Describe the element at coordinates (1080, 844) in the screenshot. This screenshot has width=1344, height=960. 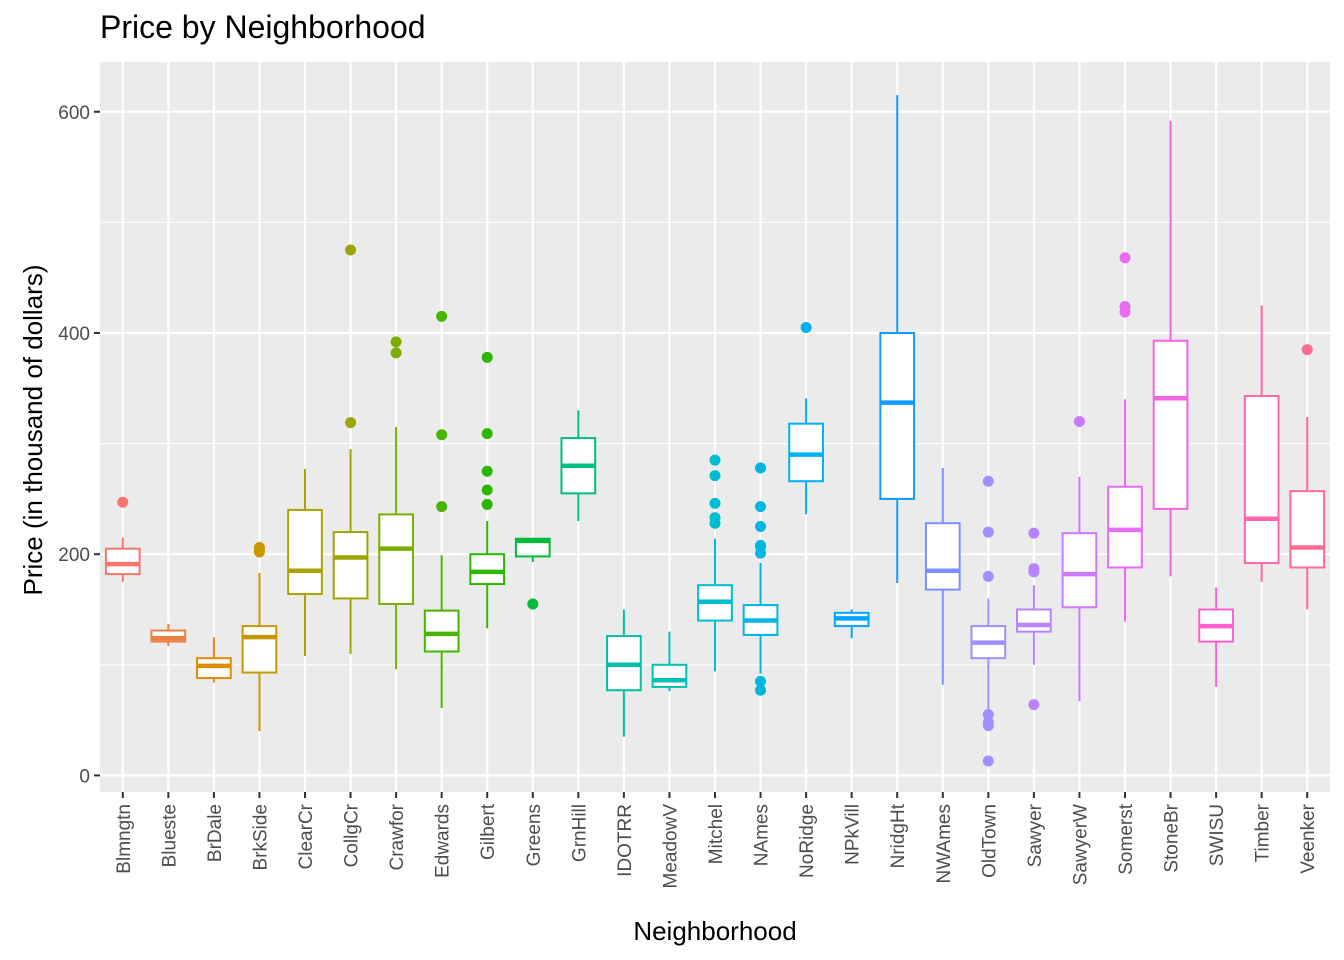
I see `x-tick-label: SawyerW` at that location.